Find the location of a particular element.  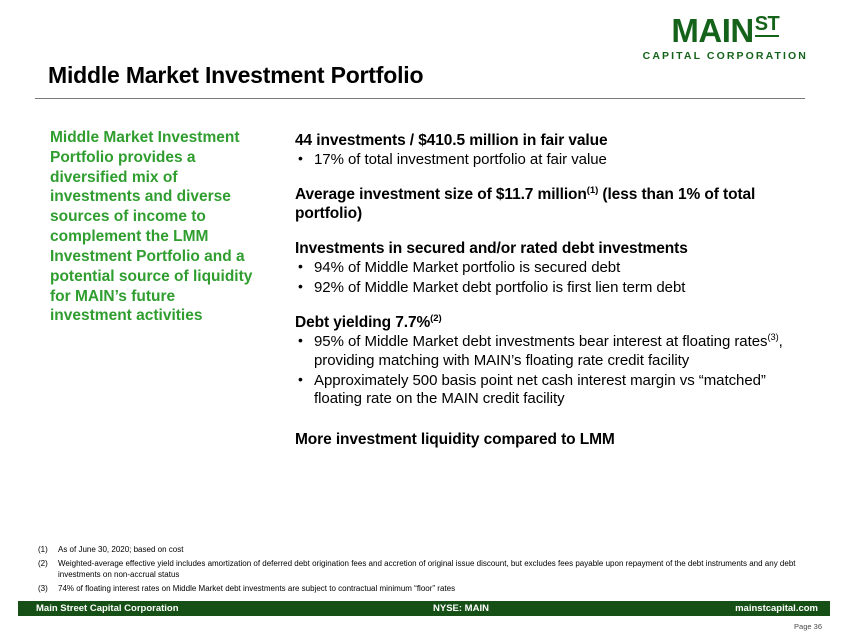

page-number: Page 36 is located at coordinates (808, 626).